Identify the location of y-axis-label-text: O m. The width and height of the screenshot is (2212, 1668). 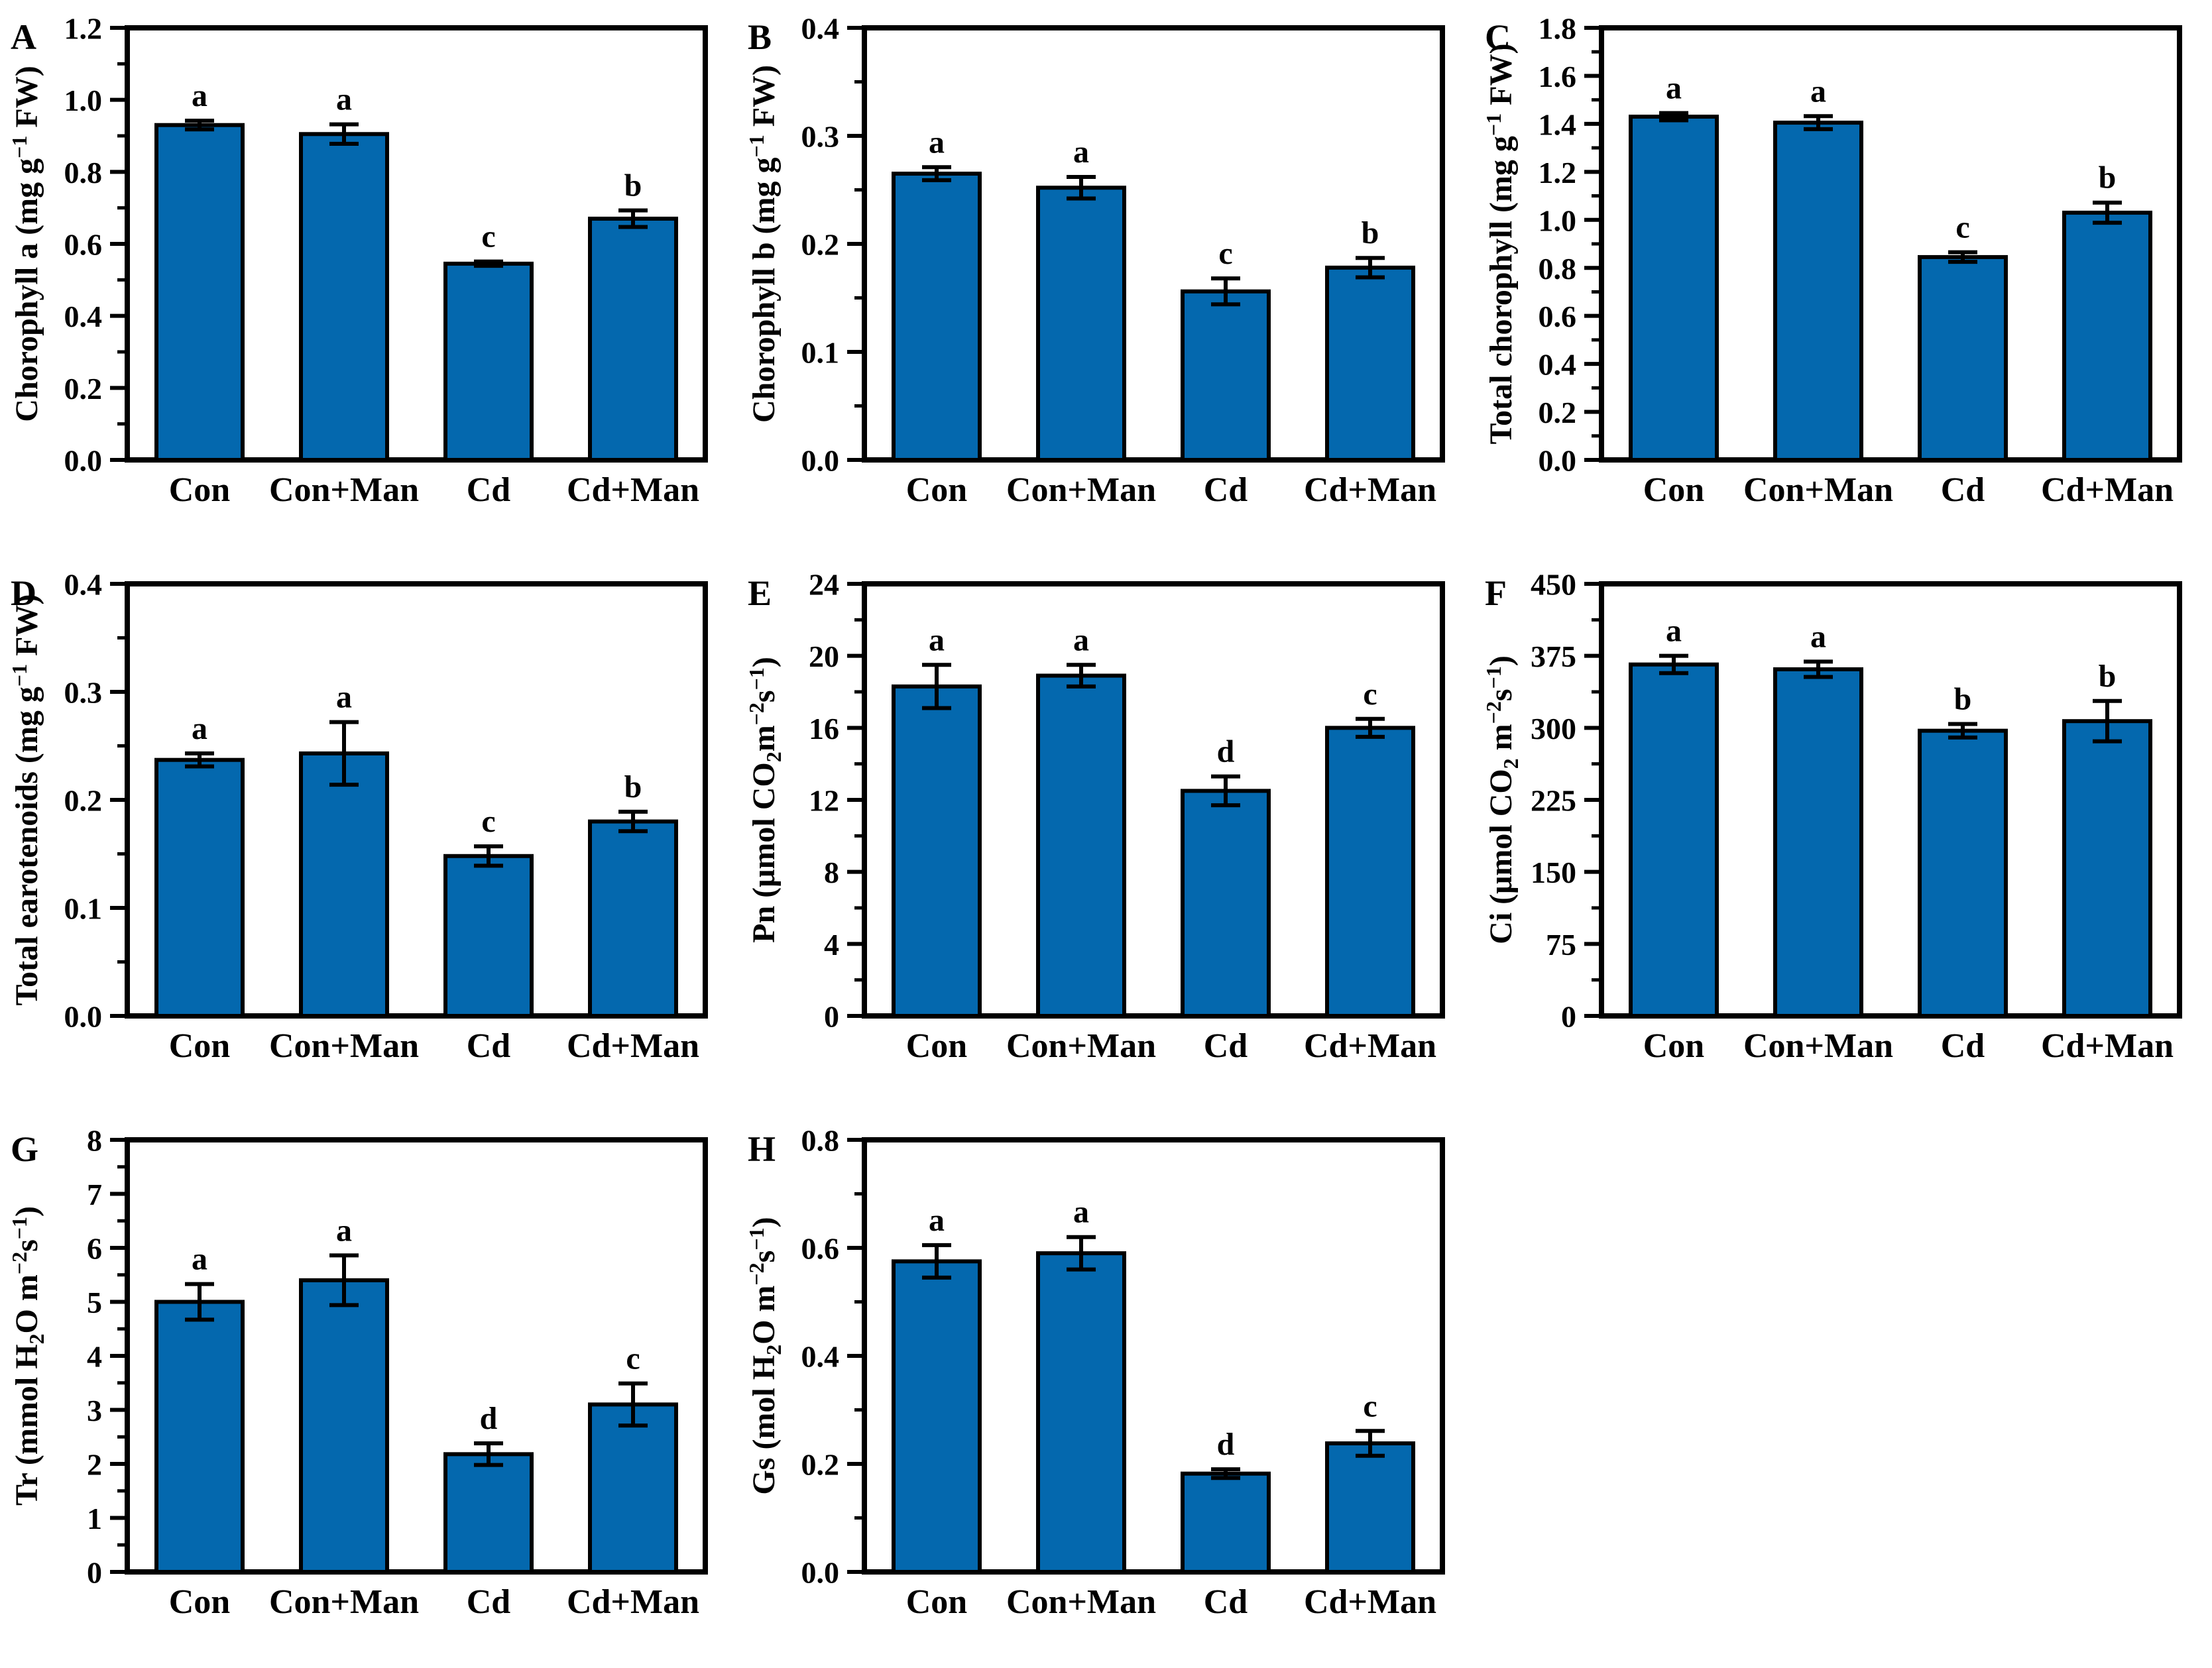
(764, 1315).